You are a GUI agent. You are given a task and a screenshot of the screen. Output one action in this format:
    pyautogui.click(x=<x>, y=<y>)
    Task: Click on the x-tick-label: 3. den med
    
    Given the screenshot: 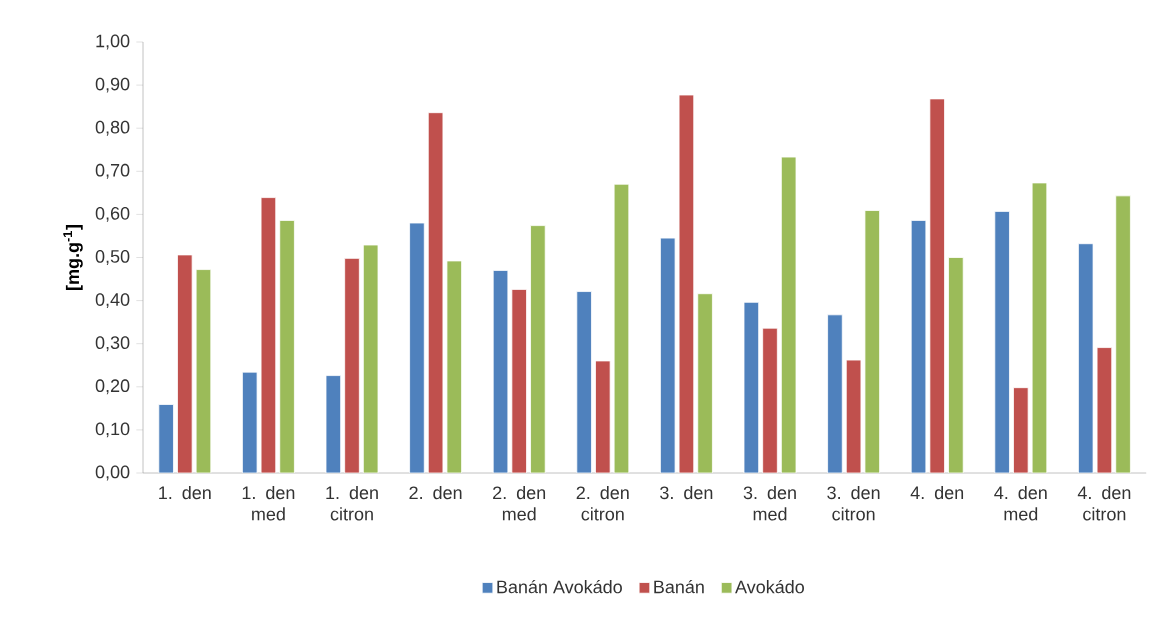 What is the action you would take?
    pyautogui.click(x=769, y=503)
    